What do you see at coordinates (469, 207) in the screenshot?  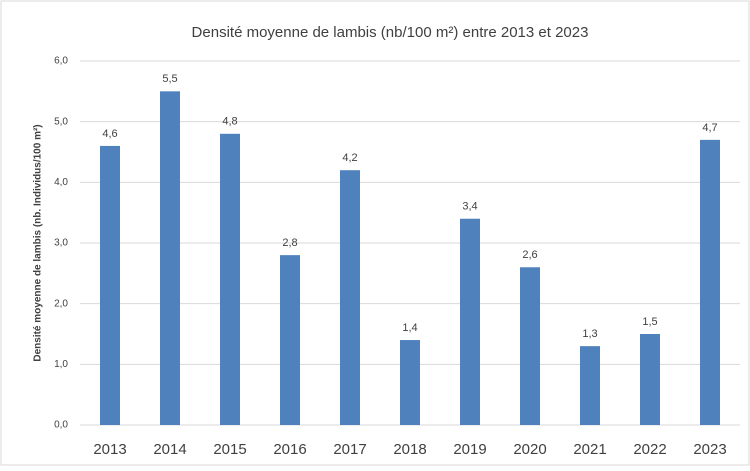 I see `data-label: 3,4` at bounding box center [469, 207].